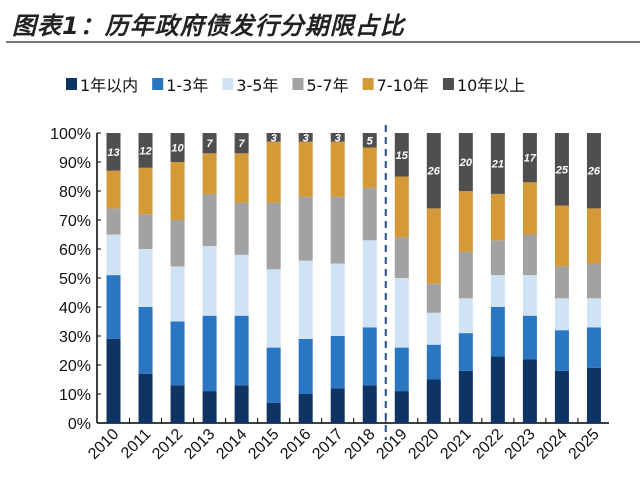 The image size is (640, 495). I want to click on x-tick-label: 2018, so click(359, 444).